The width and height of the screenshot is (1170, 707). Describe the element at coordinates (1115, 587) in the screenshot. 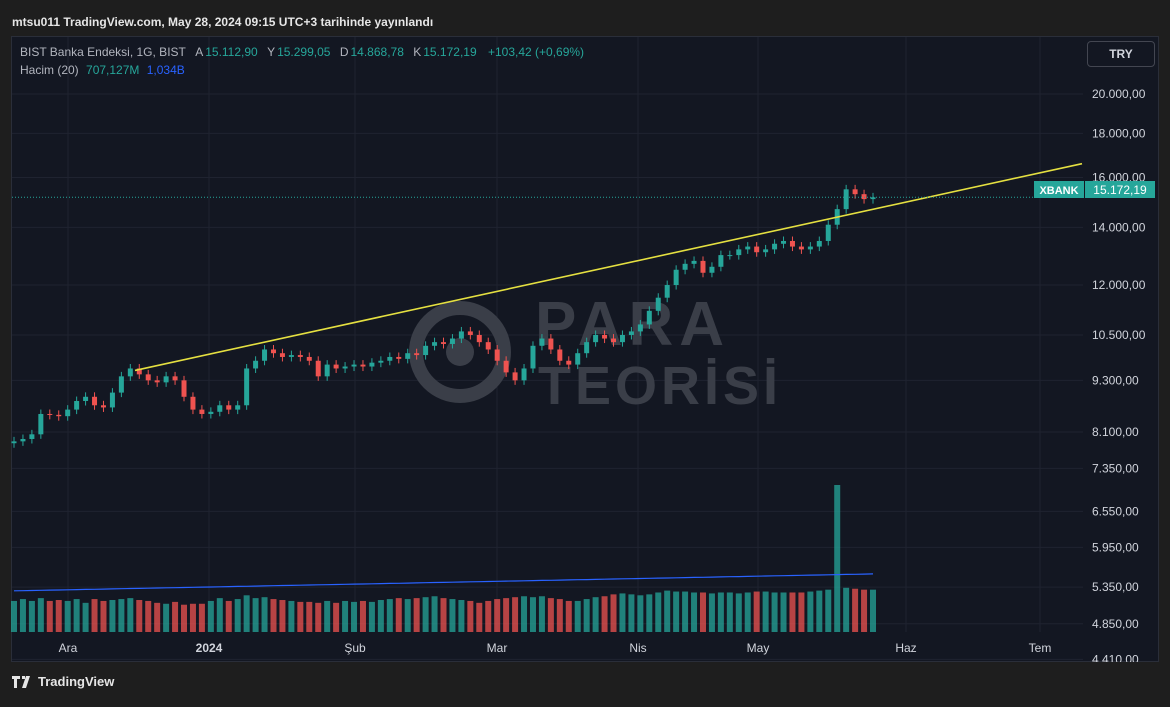

I see `y-tick-label: 5.350,00` at that location.